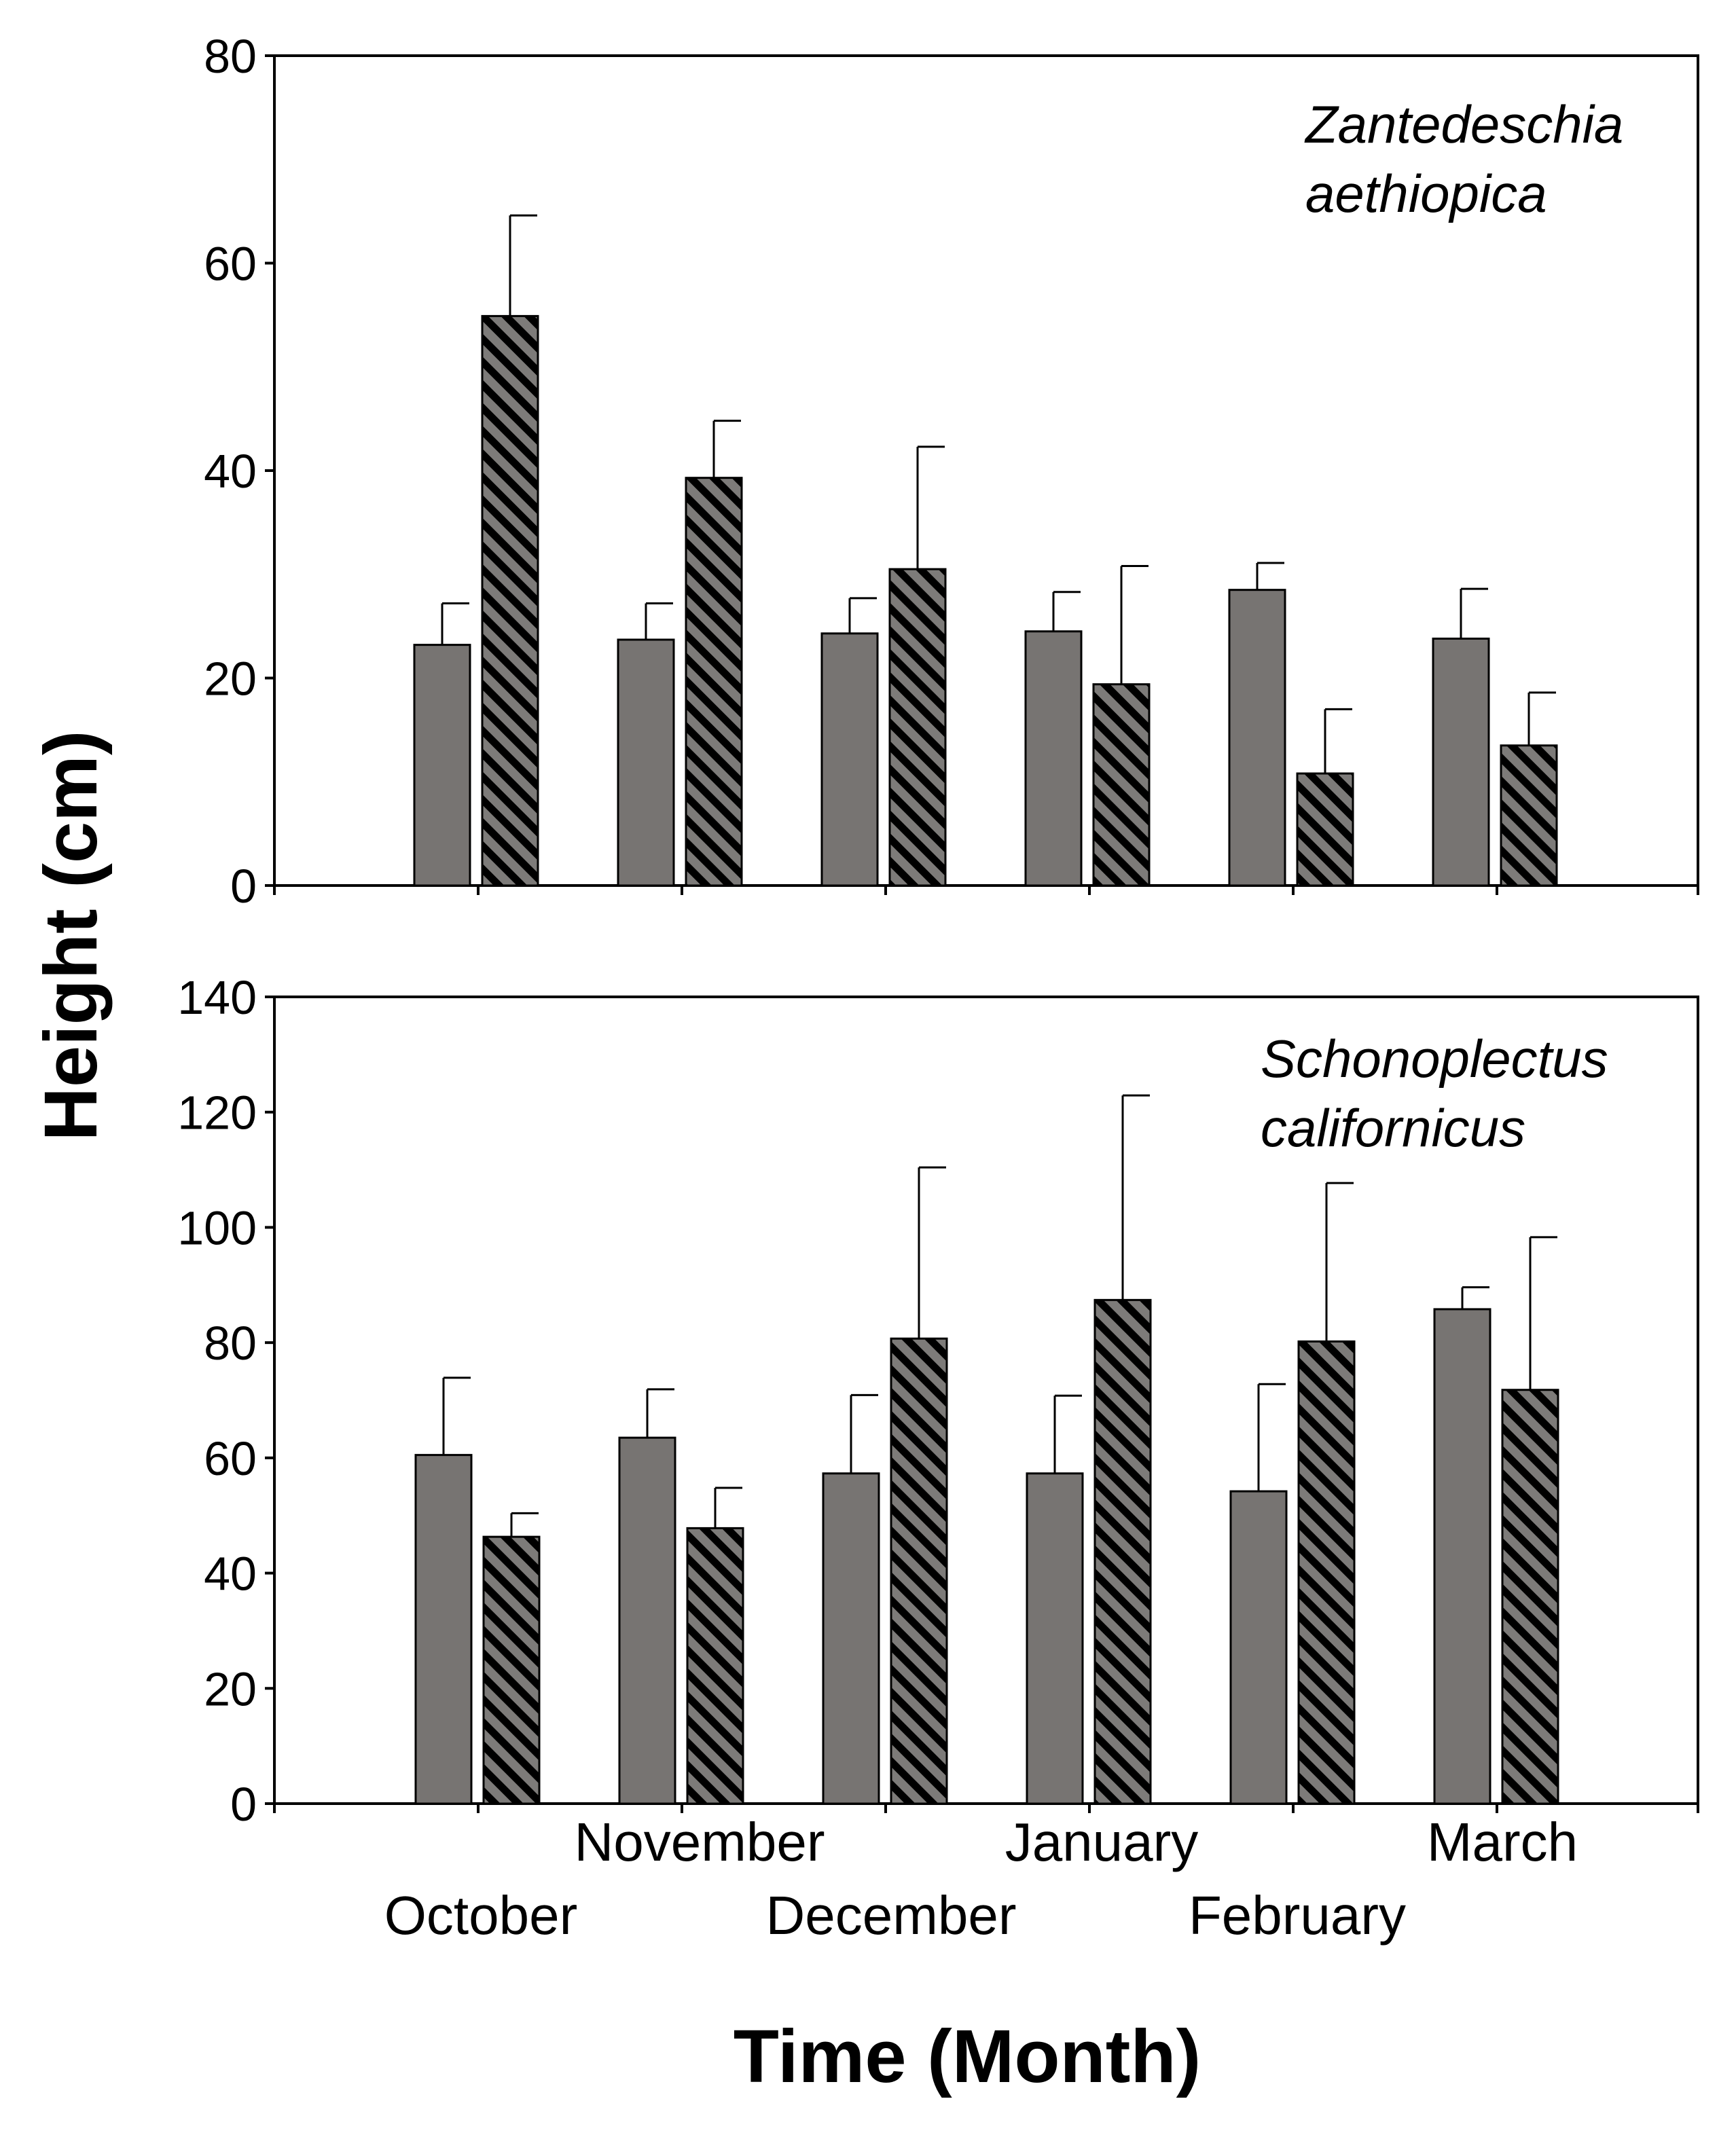  What do you see at coordinates (481, 1915) in the screenshot?
I see `month-label-october: October` at bounding box center [481, 1915].